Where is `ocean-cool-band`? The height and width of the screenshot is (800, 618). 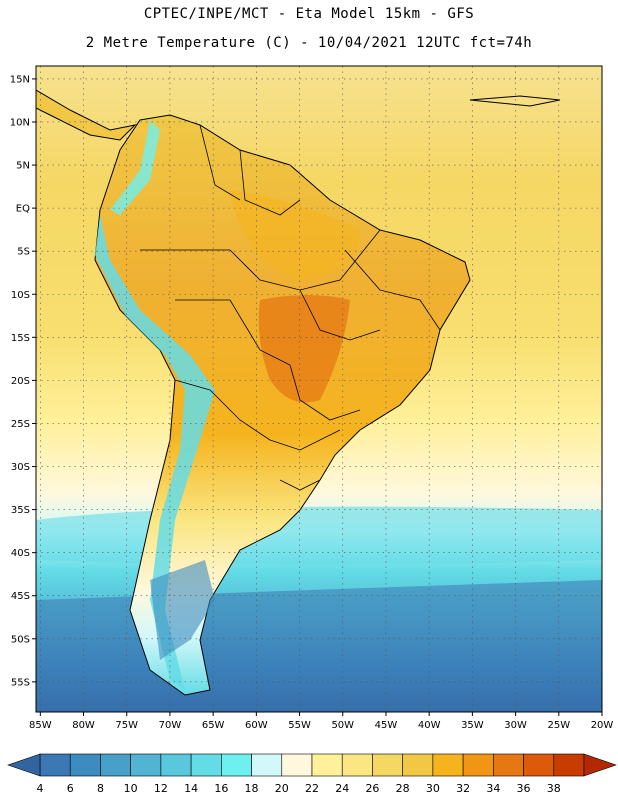 ocean-cool-band is located at coordinates (319, 535).